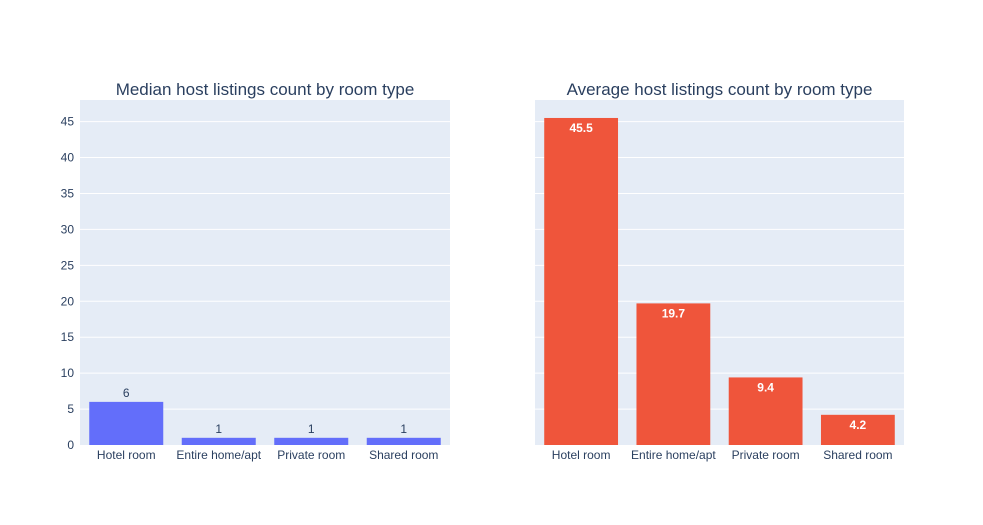  What do you see at coordinates (403, 455) in the screenshot?
I see `median-x-tick-label: Shared room` at bounding box center [403, 455].